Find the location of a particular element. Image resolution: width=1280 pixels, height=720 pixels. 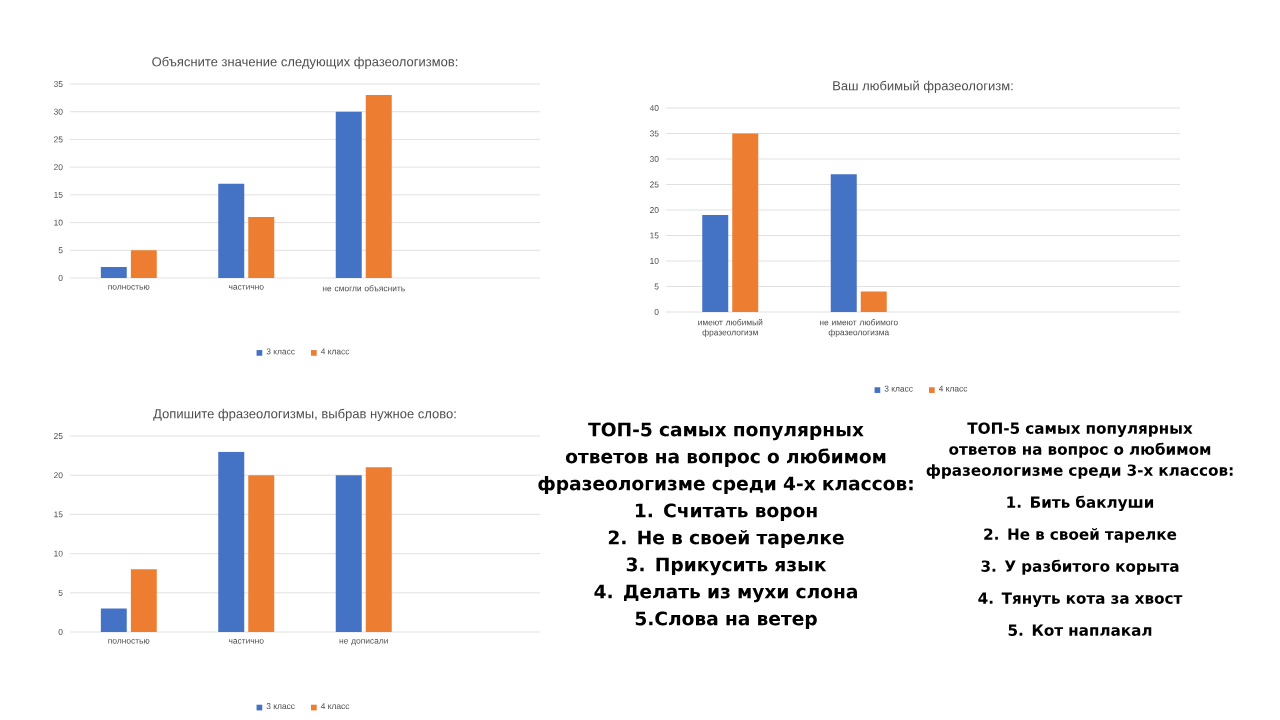

text: 3. Прикусить язык is located at coordinates (726, 566).